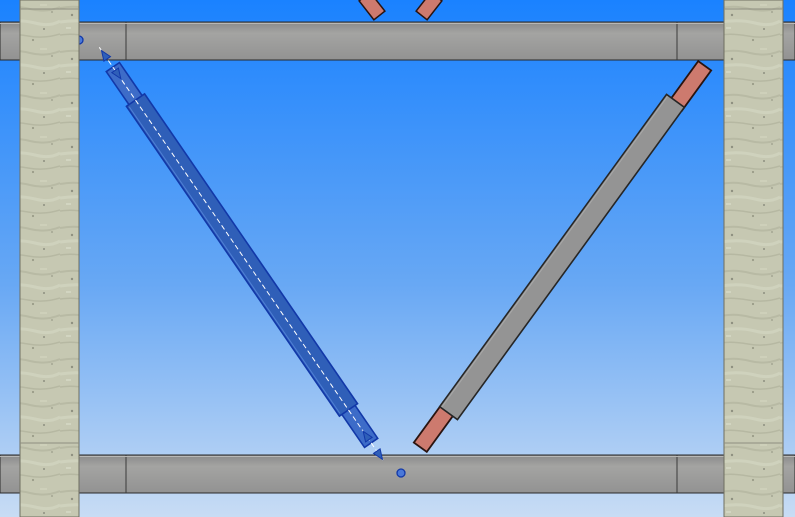 This screenshot has width=795, height=517. I want to click on gusset-top-left, so click(372, 10).